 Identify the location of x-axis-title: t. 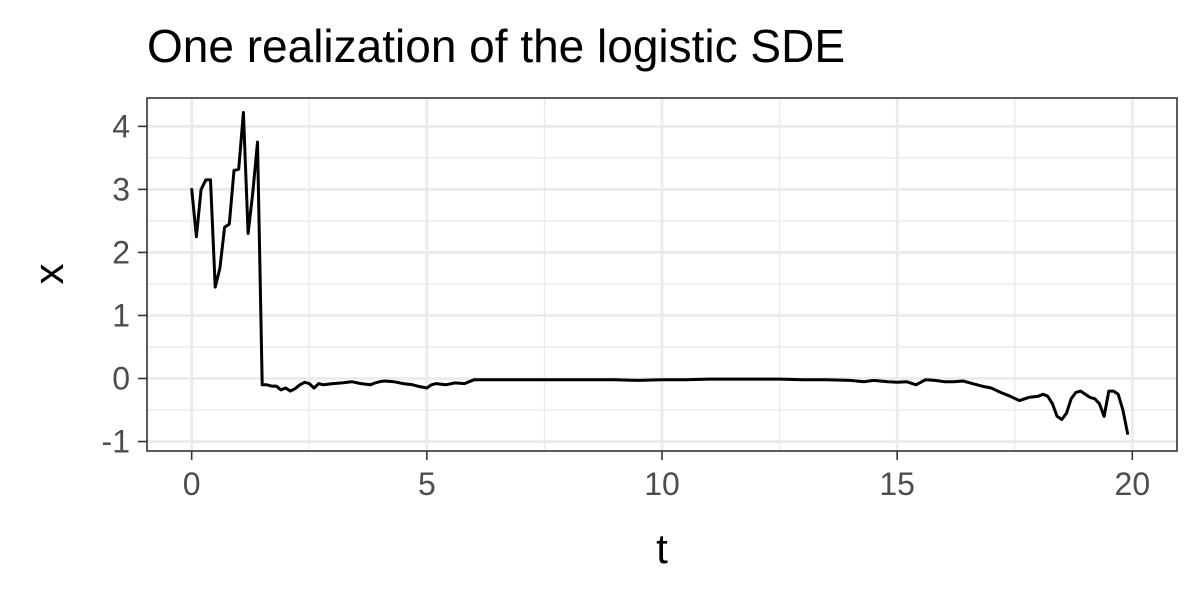
(662, 548).